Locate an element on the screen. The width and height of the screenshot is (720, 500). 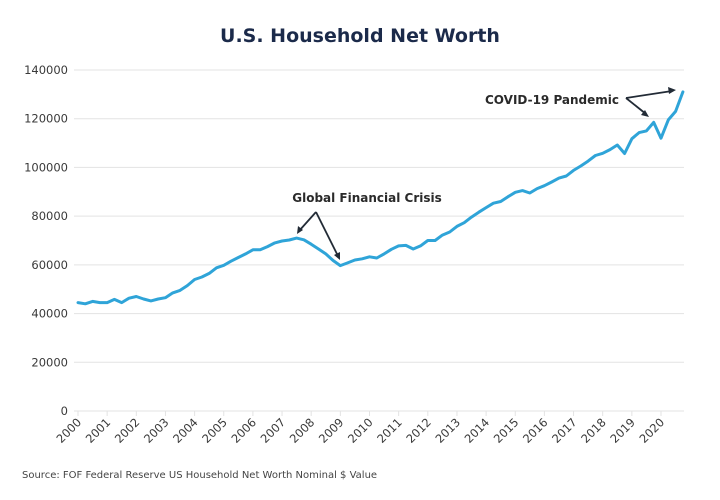
chart-title: U.S. Household Net Worth is located at coordinates (360, 36).